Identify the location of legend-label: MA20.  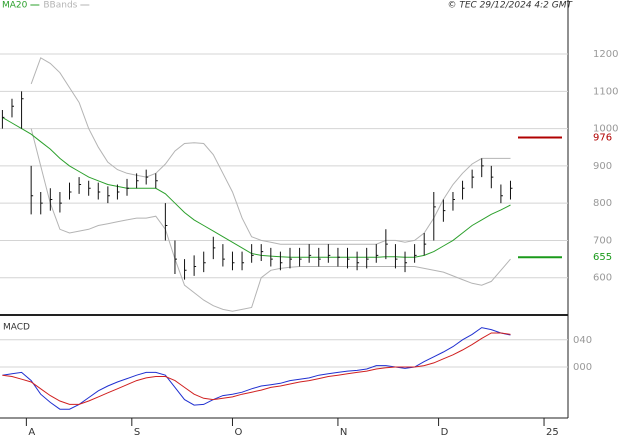
(15, 6).